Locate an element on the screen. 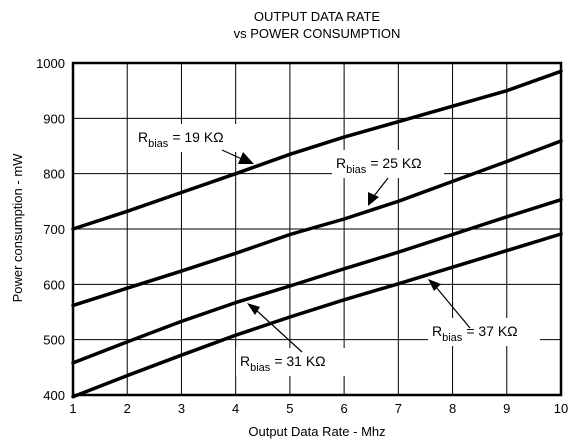 The width and height of the screenshot is (573, 440). annotation-37k-label: Rbias = 37 KΩ is located at coordinates (475, 333).